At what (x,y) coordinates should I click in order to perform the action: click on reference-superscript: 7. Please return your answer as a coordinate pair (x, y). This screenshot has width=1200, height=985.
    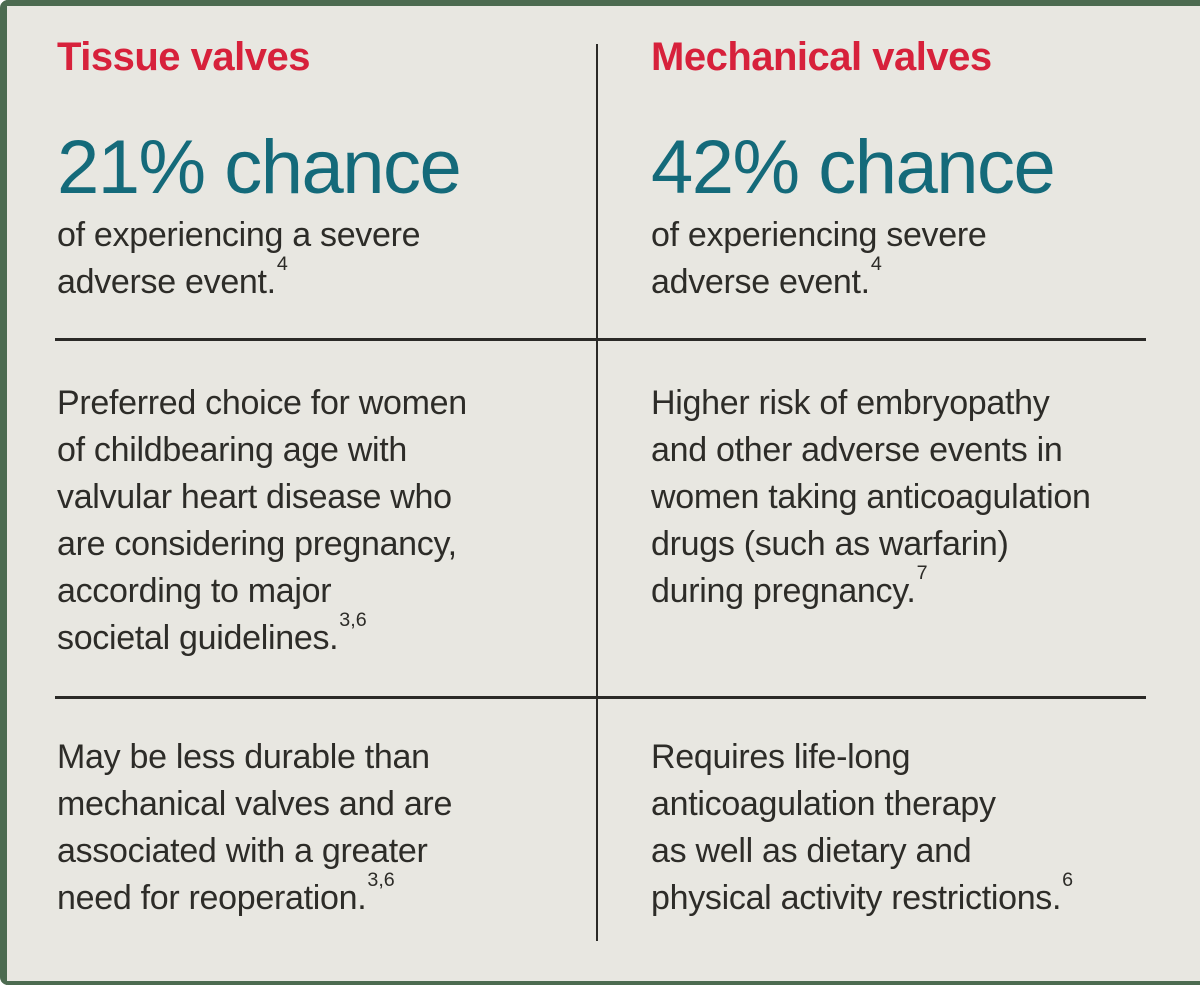
    Looking at the image, I should click on (922, 573).